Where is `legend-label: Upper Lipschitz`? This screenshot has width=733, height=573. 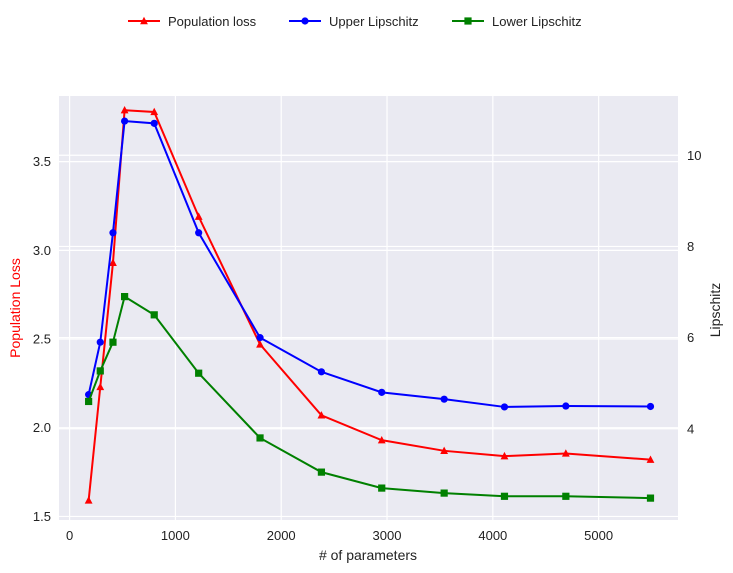
legend-label: Upper Lipschitz is located at coordinates (374, 21).